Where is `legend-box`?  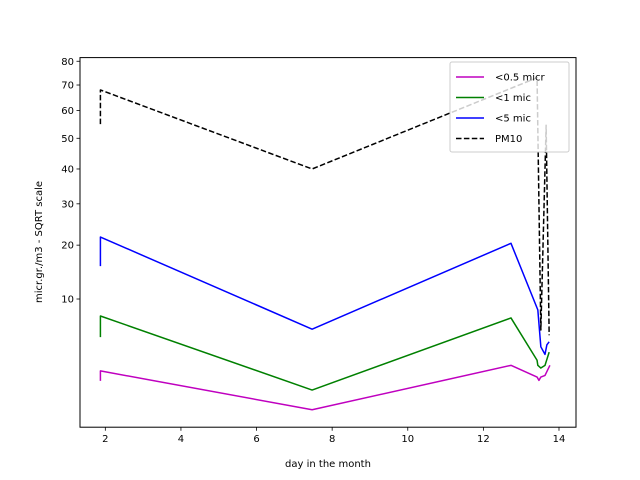 legend-box is located at coordinates (509, 107).